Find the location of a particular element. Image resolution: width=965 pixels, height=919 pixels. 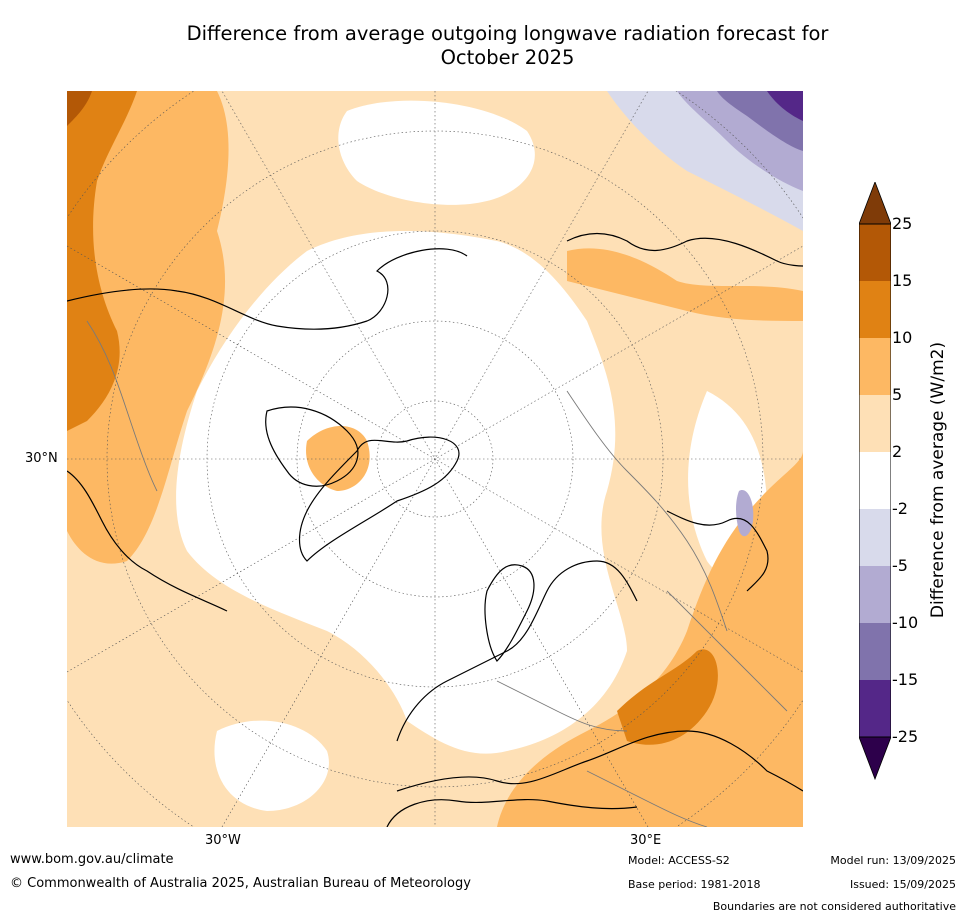

colorbar-tick-1: 15 is located at coordinates (902, 280).